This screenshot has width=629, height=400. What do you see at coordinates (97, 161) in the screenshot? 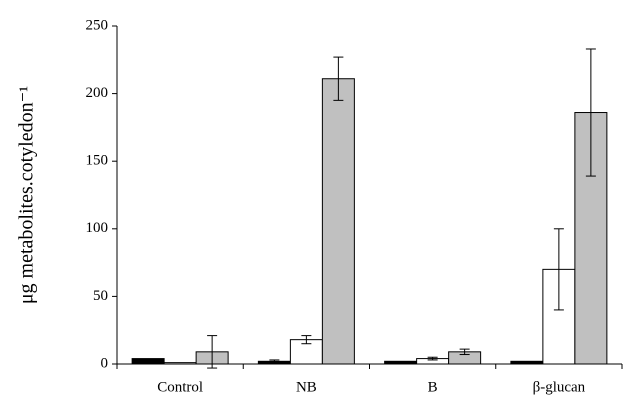
I see `y-tick-label: 150` at bounding box center [97, 161].